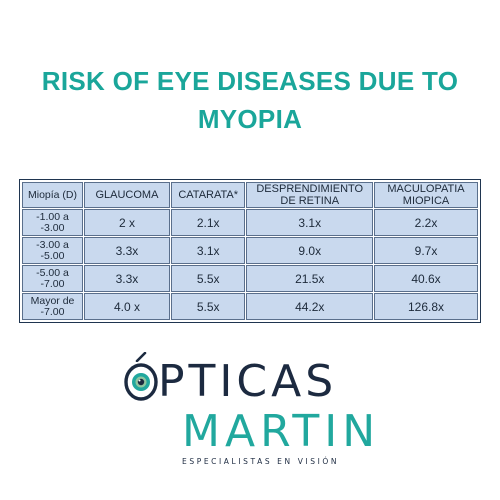 Image resolution: width=500 pixels, height=500 pixels. What do you see at coordinates (426, 278) in the screenshot?
I see `cell-myopic-maculopathy: 40.6x` at bounding box center [426, 278].